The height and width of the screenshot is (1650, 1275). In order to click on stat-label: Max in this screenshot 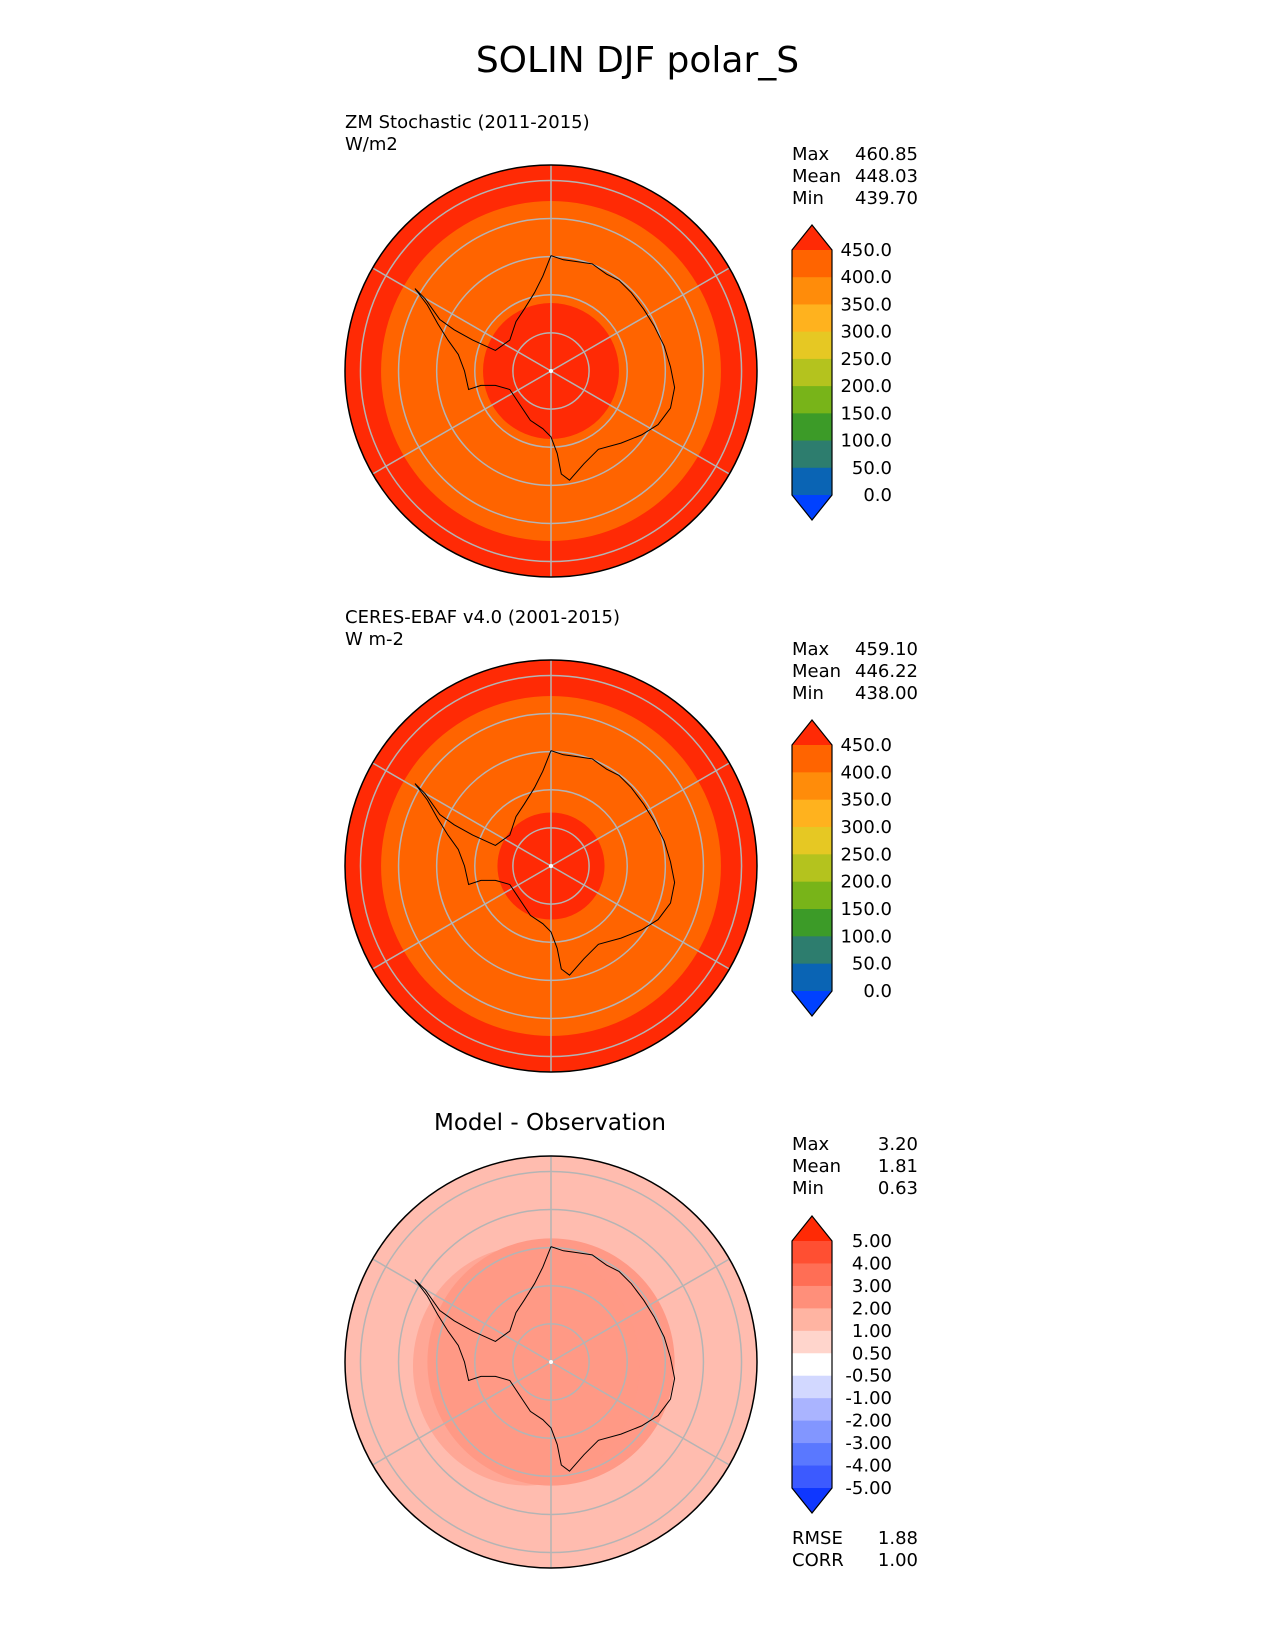, I will do `click(811, 154)`.